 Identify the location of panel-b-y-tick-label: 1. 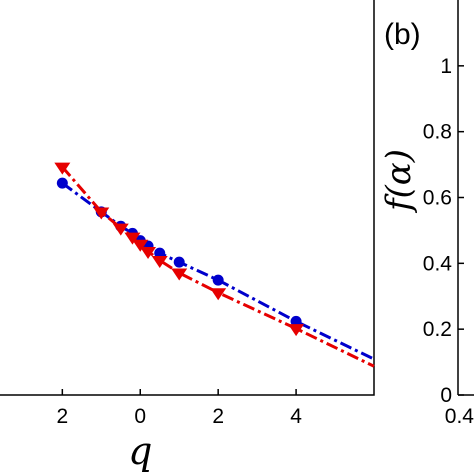
(446, 66).